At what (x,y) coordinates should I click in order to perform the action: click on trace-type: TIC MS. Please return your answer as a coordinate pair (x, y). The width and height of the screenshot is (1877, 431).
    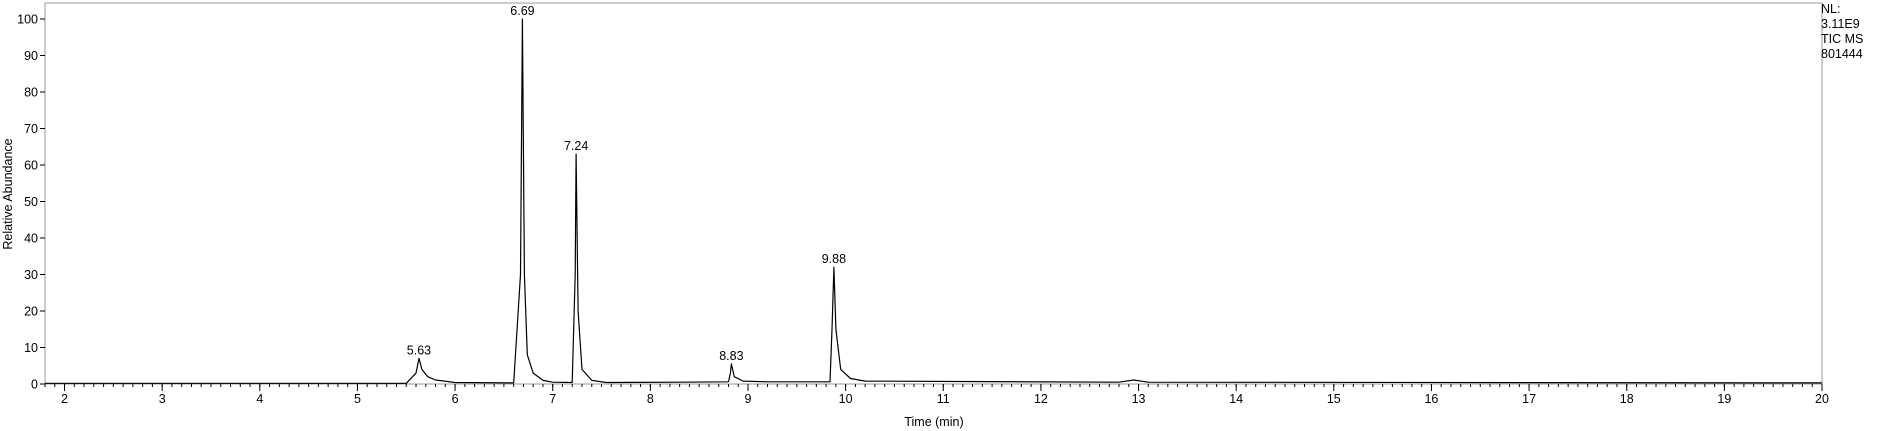
    Looking at the image, I should click on (1842, 39).